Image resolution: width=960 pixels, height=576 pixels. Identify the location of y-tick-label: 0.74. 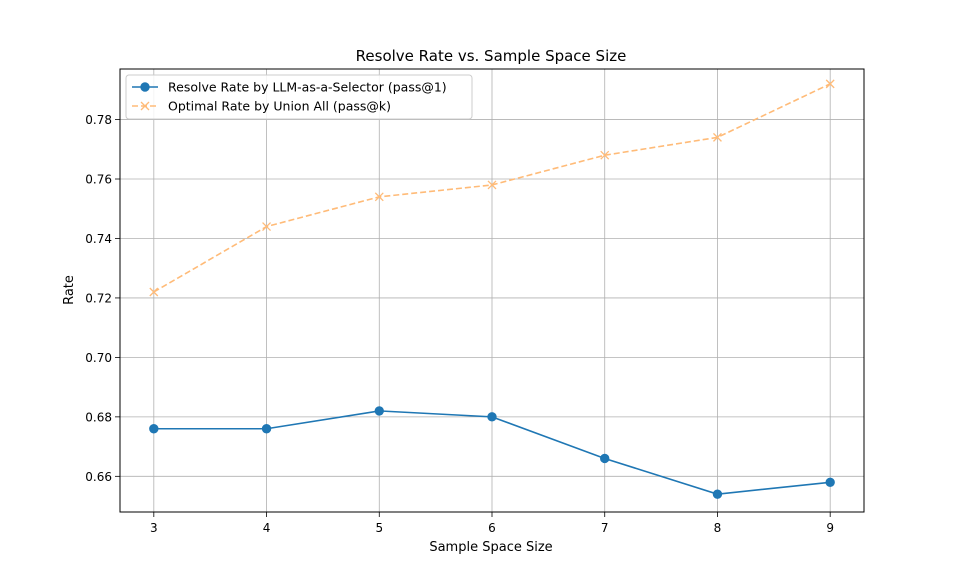
(98, 239).